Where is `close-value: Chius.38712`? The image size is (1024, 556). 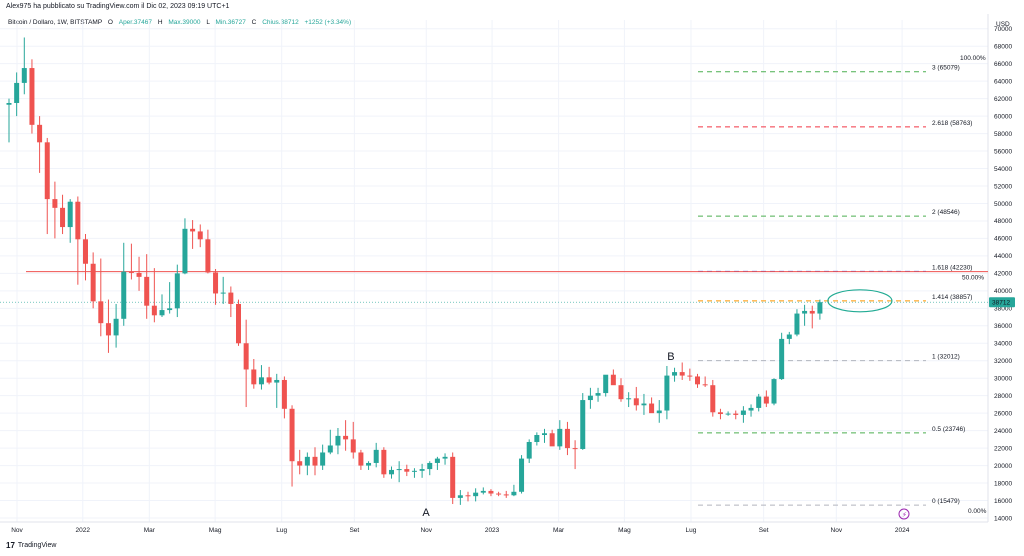 close-value: Chius.38712 is located at coordinates (280, 22).